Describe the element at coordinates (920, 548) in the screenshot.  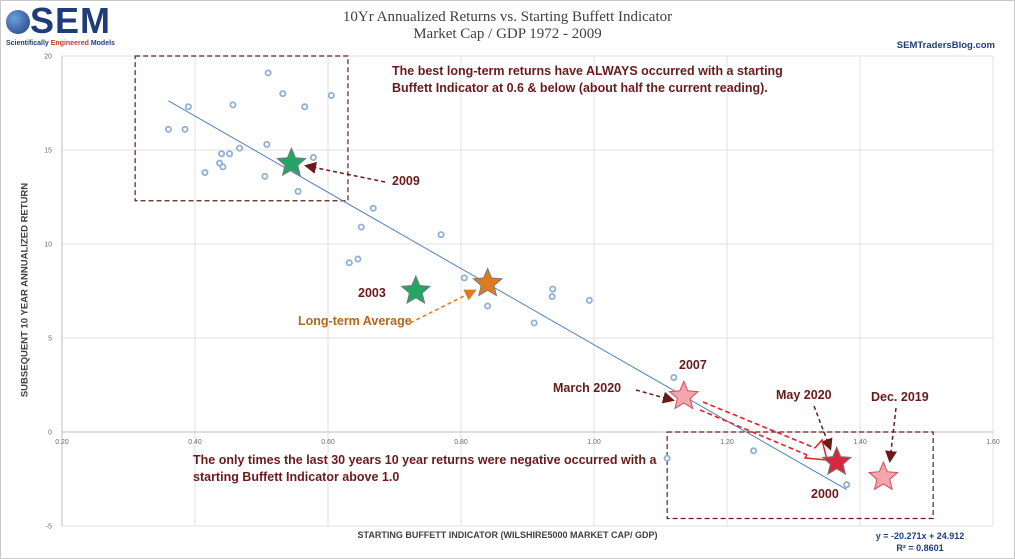
I see `r-squared-text: R² = 0.8601` at that location.